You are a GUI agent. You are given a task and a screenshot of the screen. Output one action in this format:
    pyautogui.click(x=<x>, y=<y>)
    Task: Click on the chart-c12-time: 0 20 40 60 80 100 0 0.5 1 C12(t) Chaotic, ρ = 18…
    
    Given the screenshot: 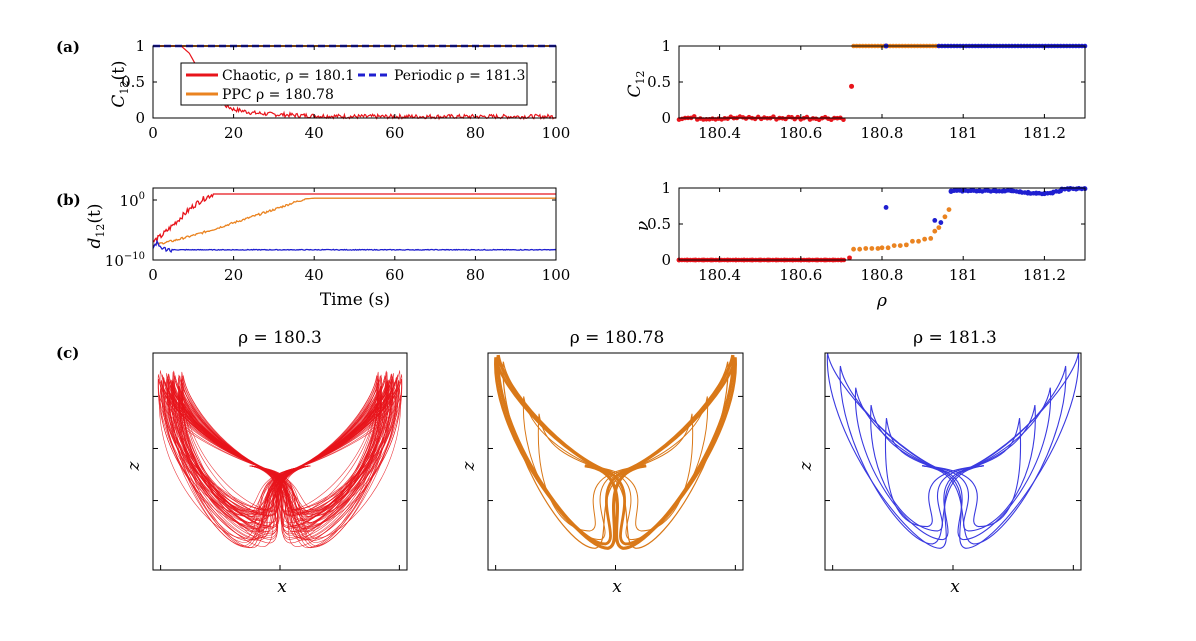 What is the action you would take?
    pyautogui.click(x=339, y=89)
    